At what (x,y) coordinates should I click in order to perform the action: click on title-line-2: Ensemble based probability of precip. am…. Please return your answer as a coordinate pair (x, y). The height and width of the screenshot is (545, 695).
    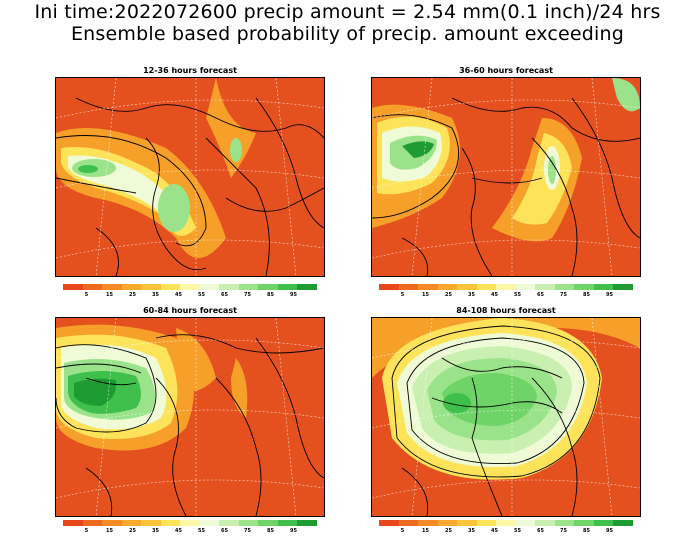
    Looking at the image, I should click on (347, 34).